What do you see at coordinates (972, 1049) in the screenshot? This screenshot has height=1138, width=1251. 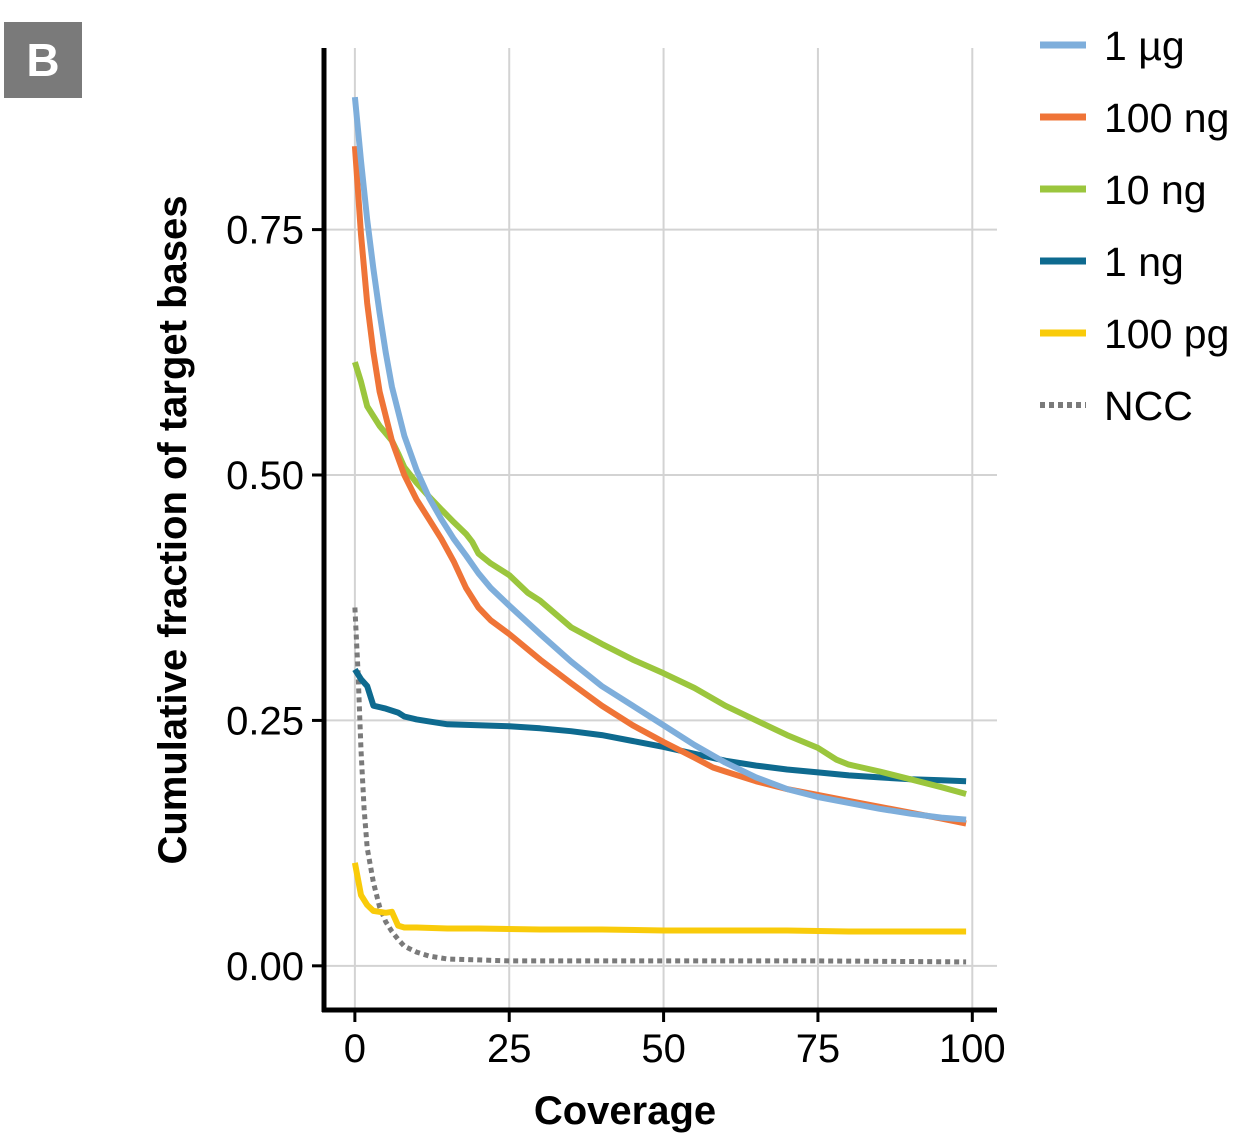 I see `x-tick-label-4: 100` at bounding box center [972, 1049].